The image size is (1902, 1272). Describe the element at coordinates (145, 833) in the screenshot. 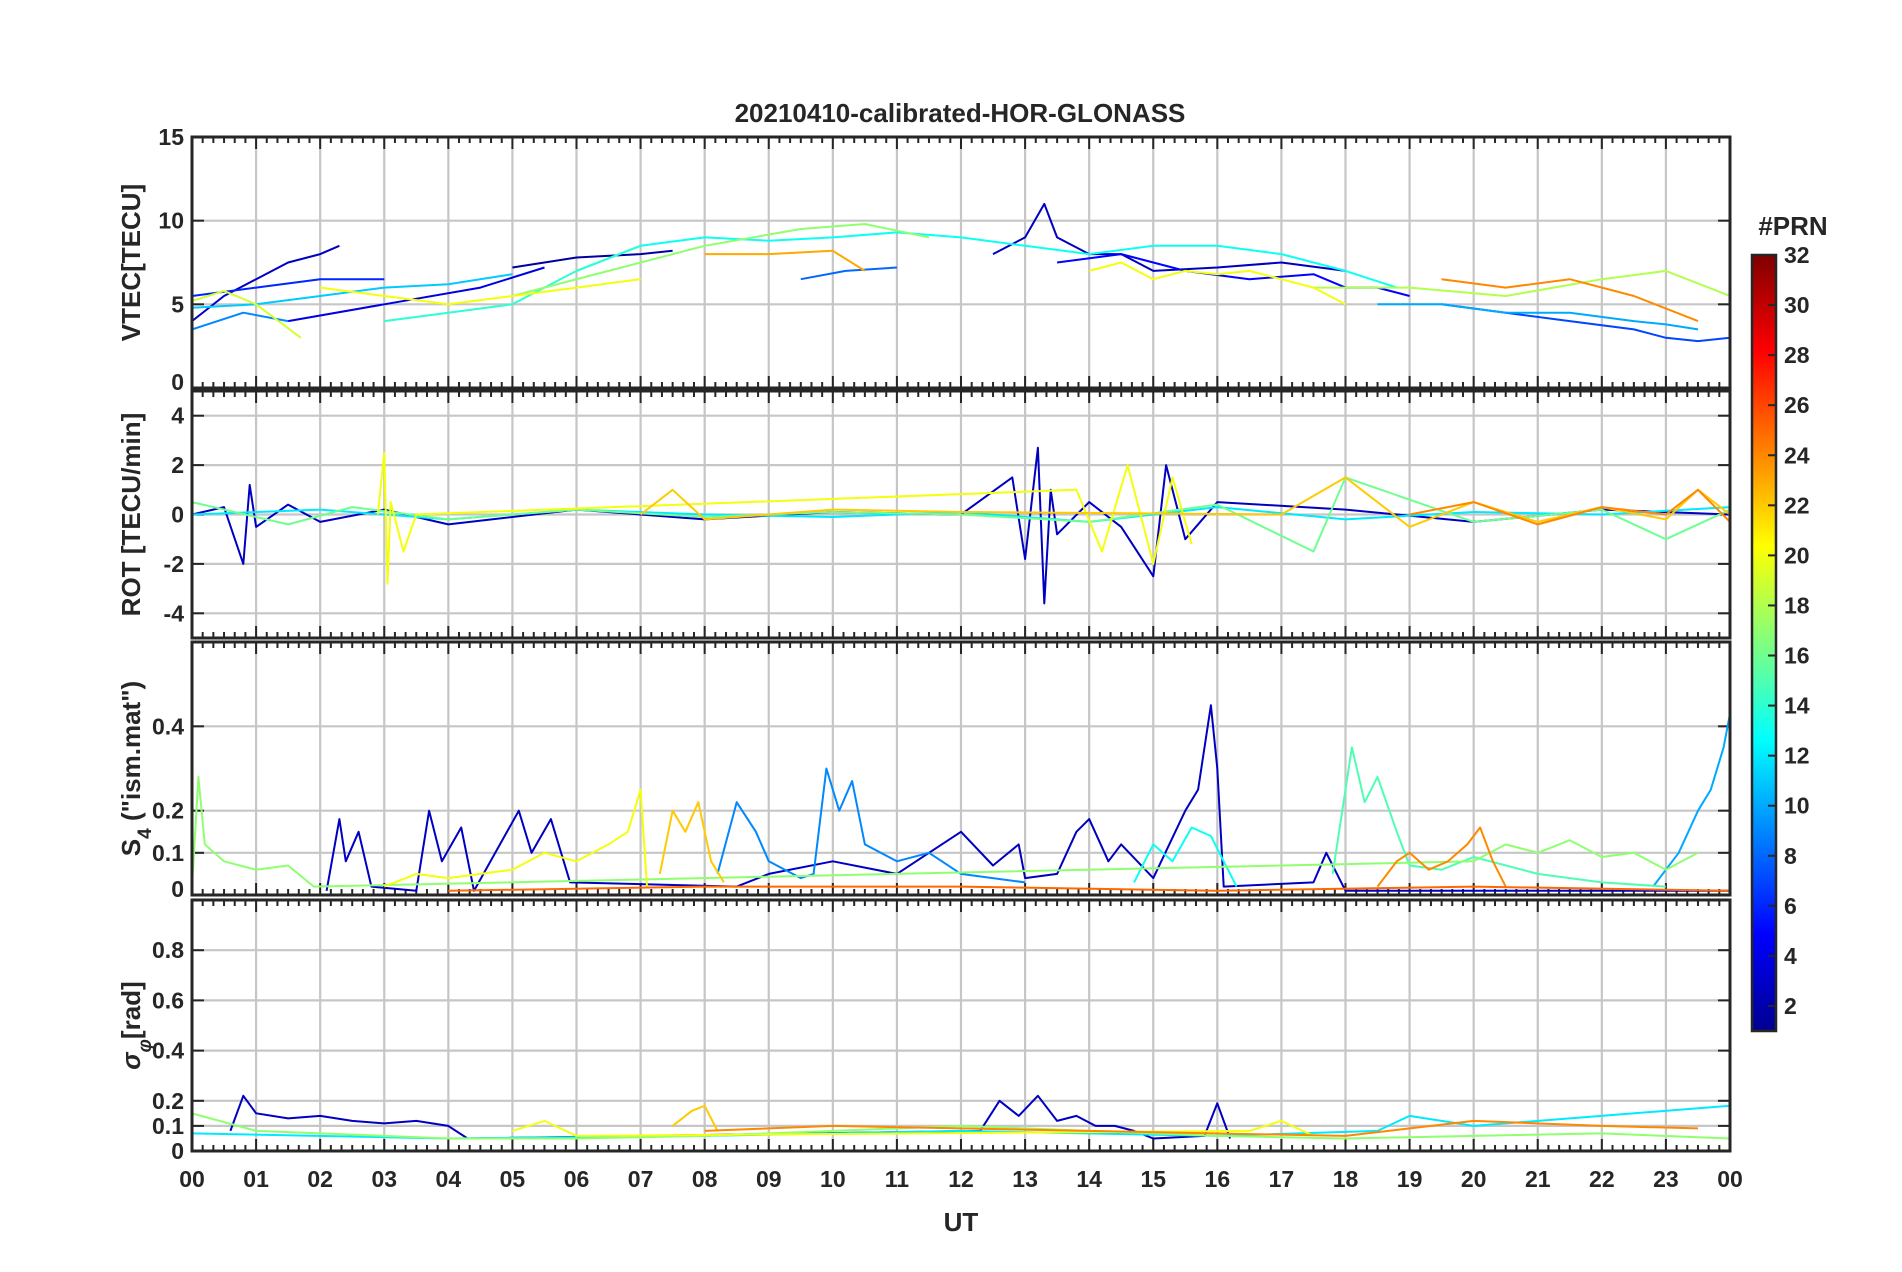

I see `y-axis-label-sub: 4` at that location.